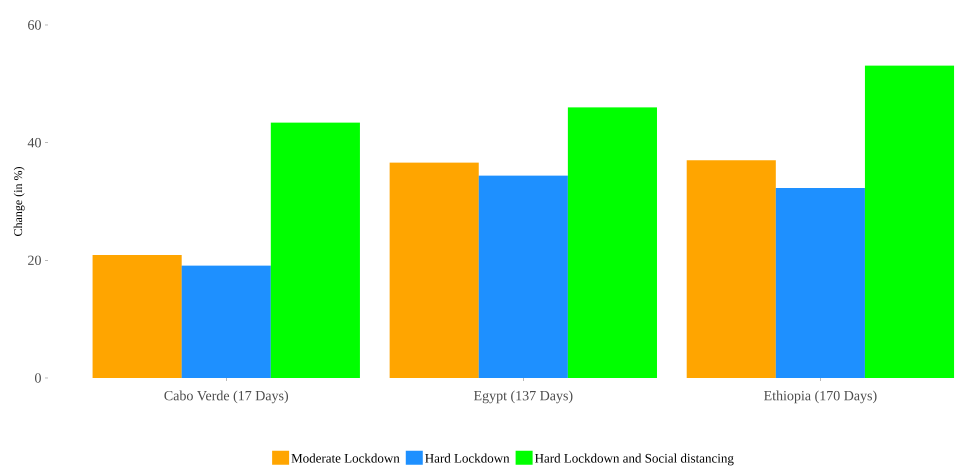 The width and height of the screenshot is (964, 476). Describe the element at coordinates (19, 201) in the screenshot. I see `y-axis-title: Change (in %)` at that location.